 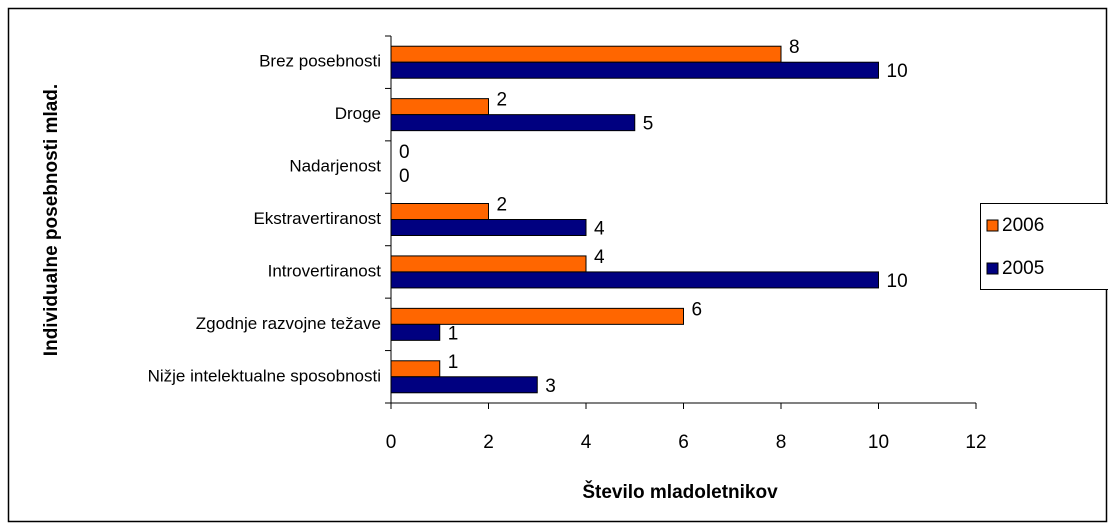 What do you see at coordinates (264, 375) in the screenshot?
I see `y-tick-label: Nižje intelektualne sposobnosti` at bounding box center [264, 375].